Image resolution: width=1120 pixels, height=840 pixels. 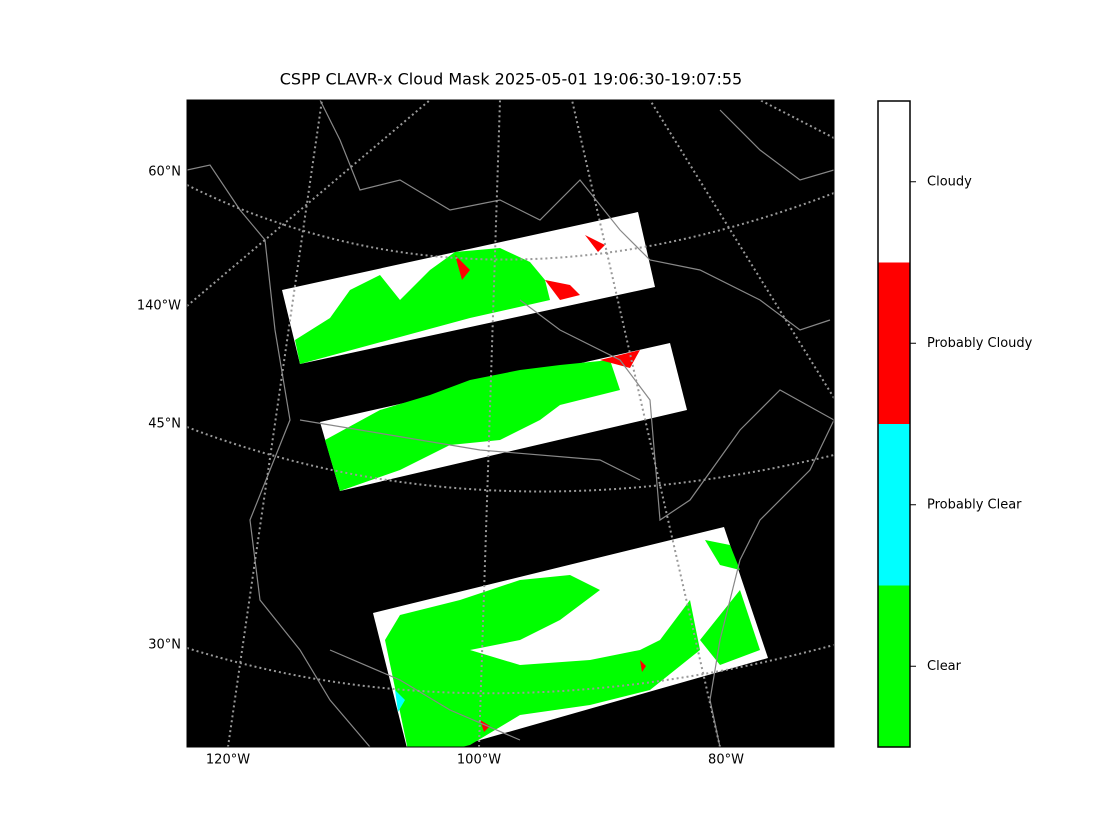 What do you see at coordinates (164, 172) in the screenshot?
I see `lat-label: 60°N` at bounding box center [164, 172].